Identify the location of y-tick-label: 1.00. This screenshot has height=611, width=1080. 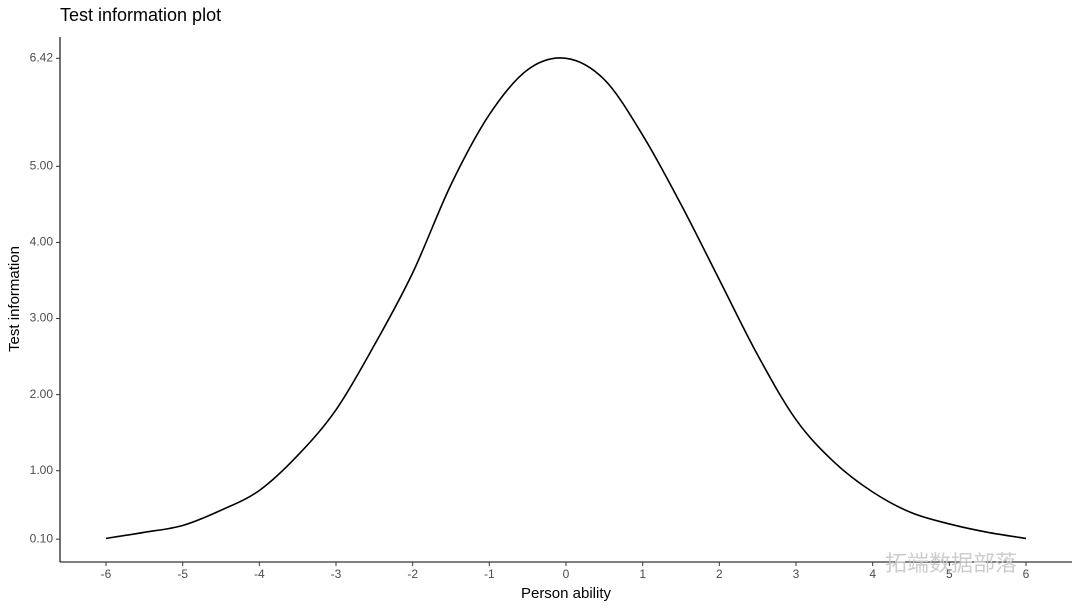
(42, 470).